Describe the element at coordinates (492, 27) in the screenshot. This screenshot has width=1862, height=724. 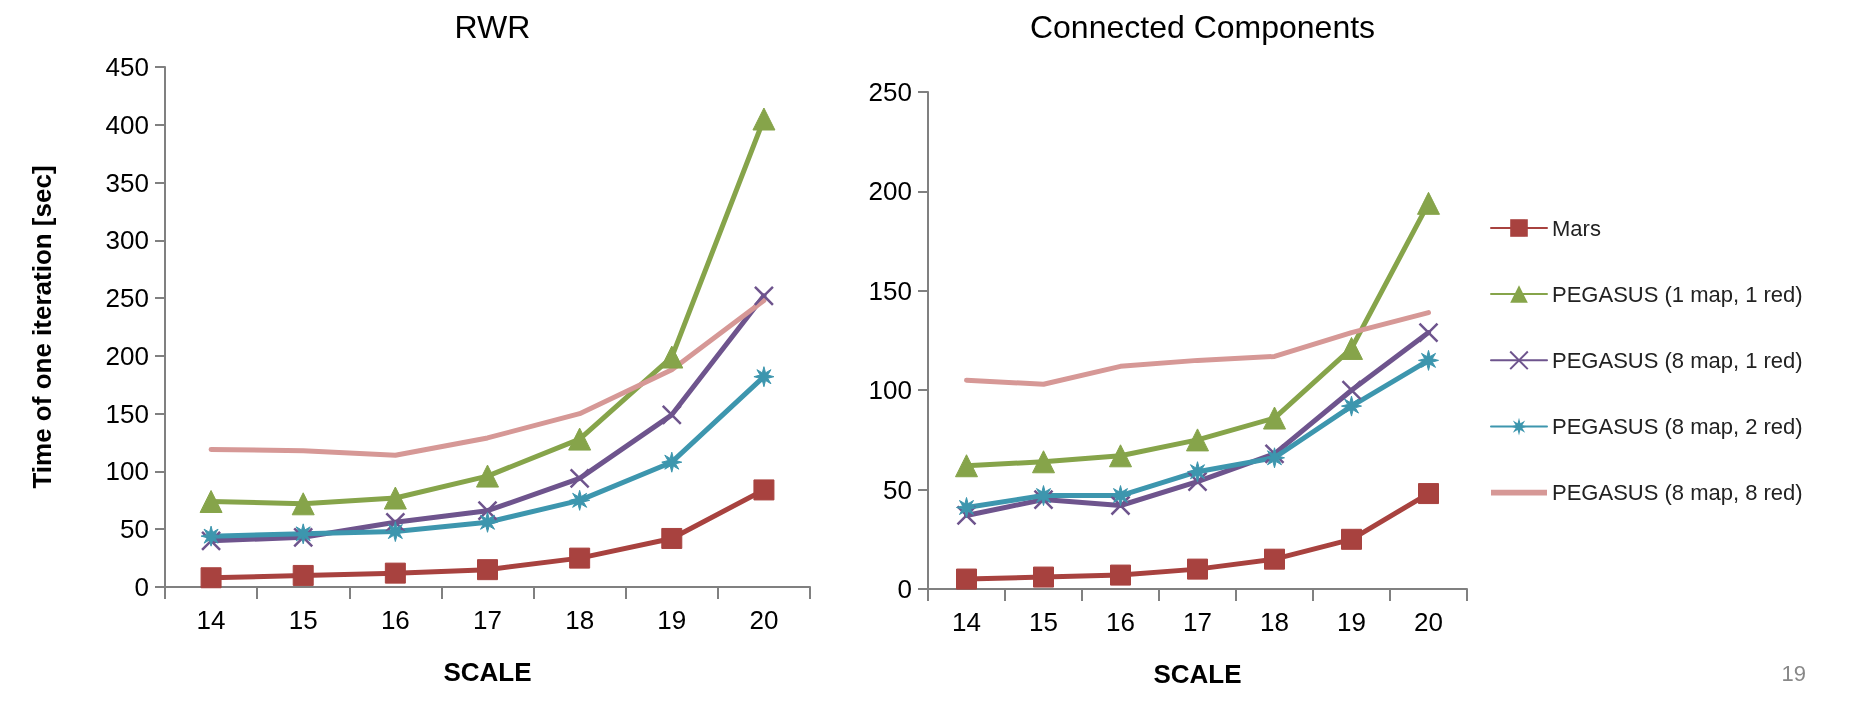
I see `chart-title: RWR` at that location.